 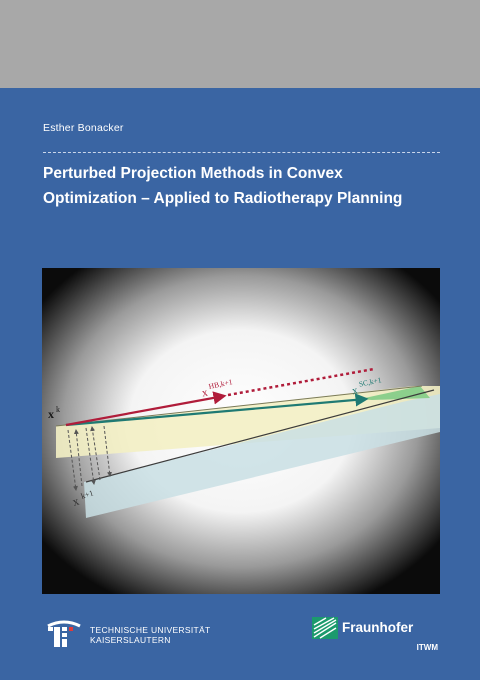 I want to click on tuk-wordmark: Technische Universität Kaiserslautern, so click(x=150, y=635).